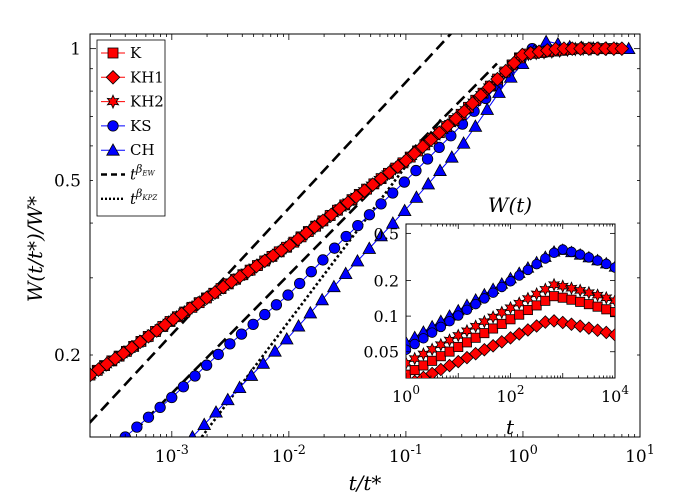 The height and width of the screenshot is (500, 700). I want to click on legend-entry-2: KH1, so click(132, 77).